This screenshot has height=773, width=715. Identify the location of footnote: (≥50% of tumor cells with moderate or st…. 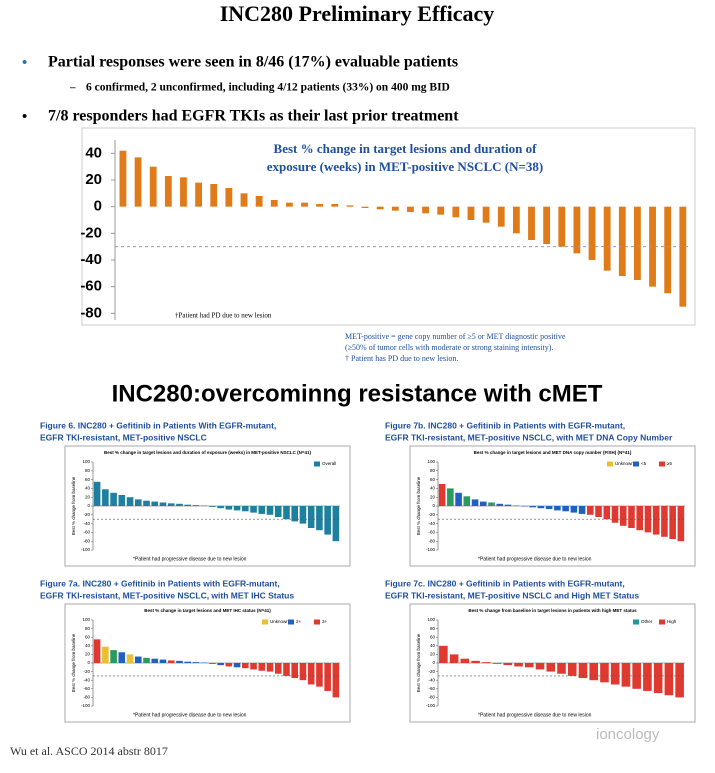
(449, 347).